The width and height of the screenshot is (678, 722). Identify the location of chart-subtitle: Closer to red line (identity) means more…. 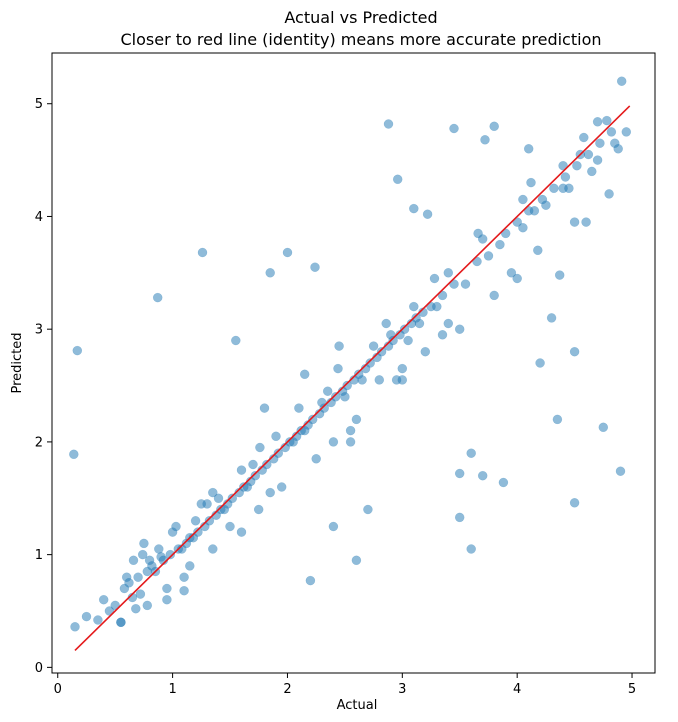
(360, 39).